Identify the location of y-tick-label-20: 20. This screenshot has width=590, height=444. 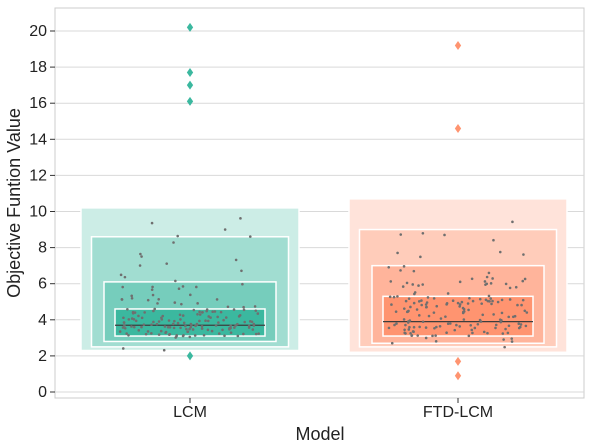
(38, 31).